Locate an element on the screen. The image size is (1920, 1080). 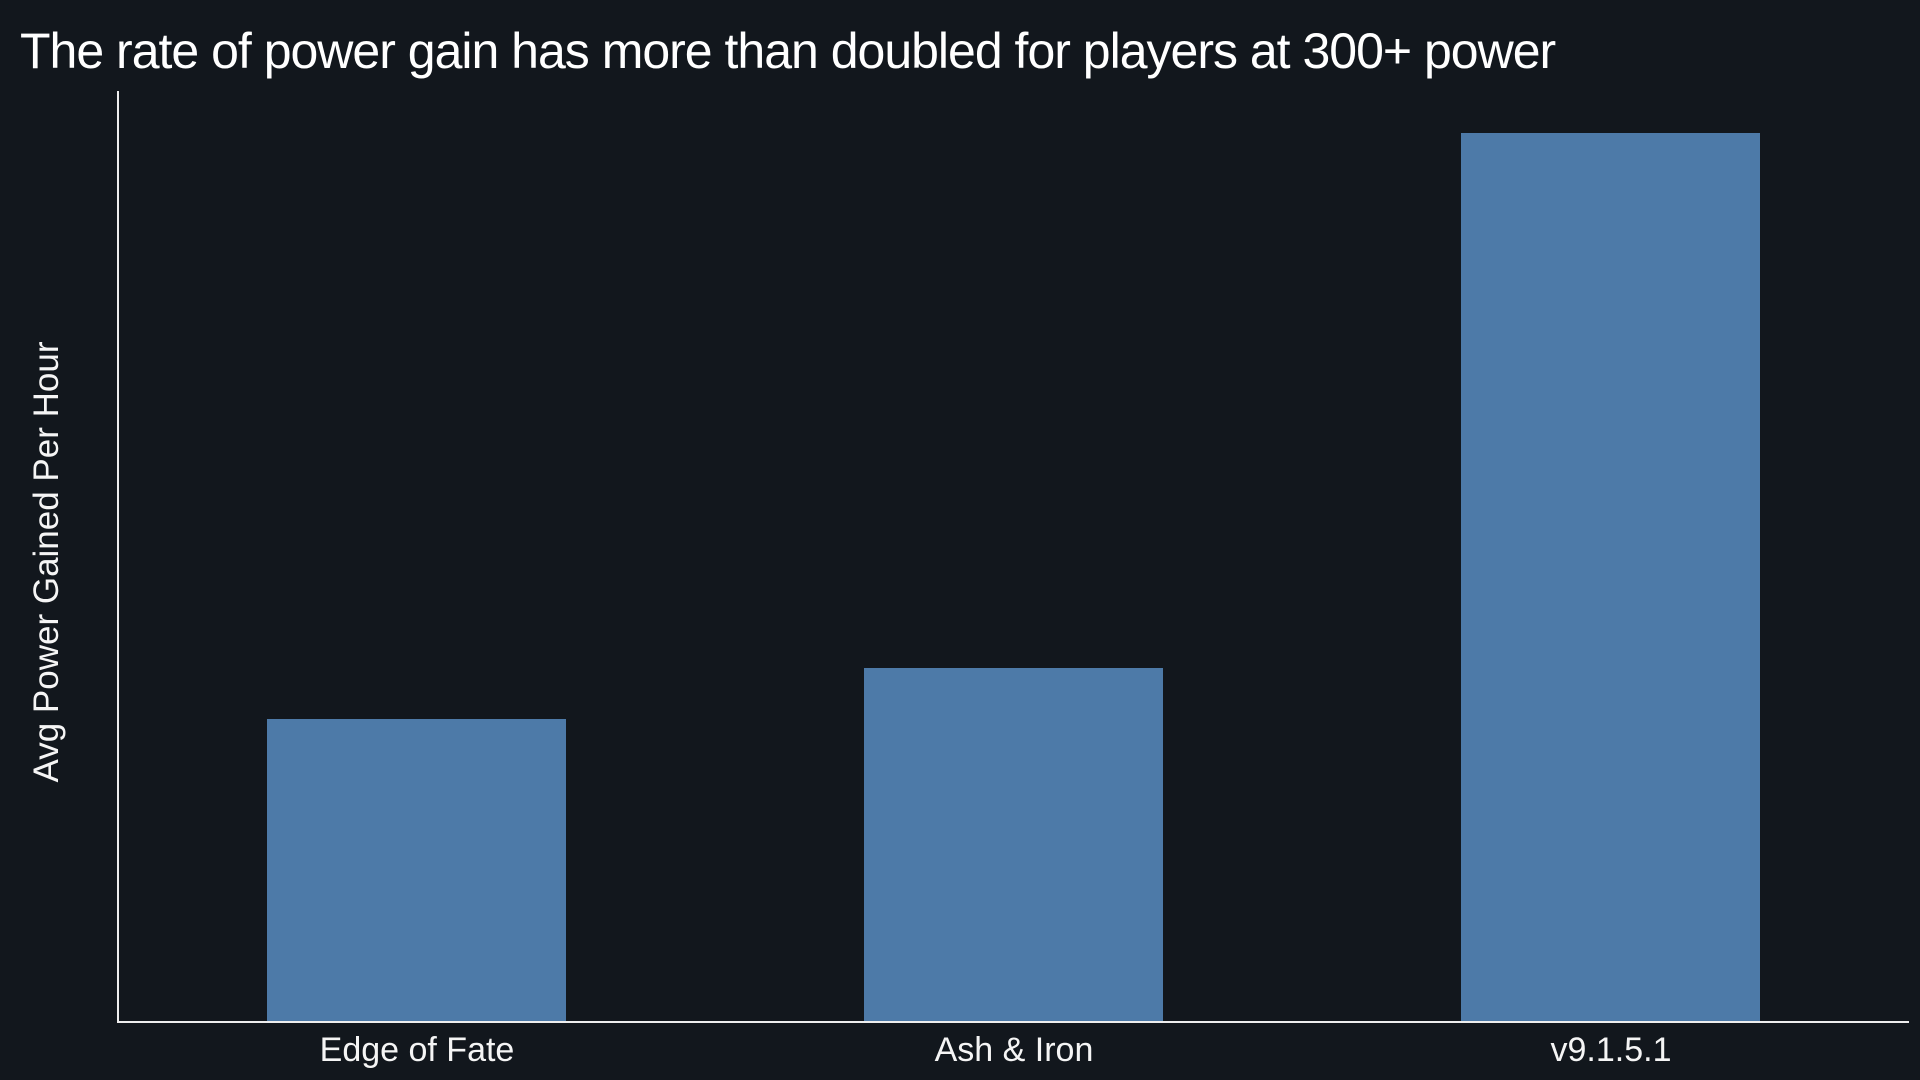
x-axis-line is located at coordinates (1013, 1022).